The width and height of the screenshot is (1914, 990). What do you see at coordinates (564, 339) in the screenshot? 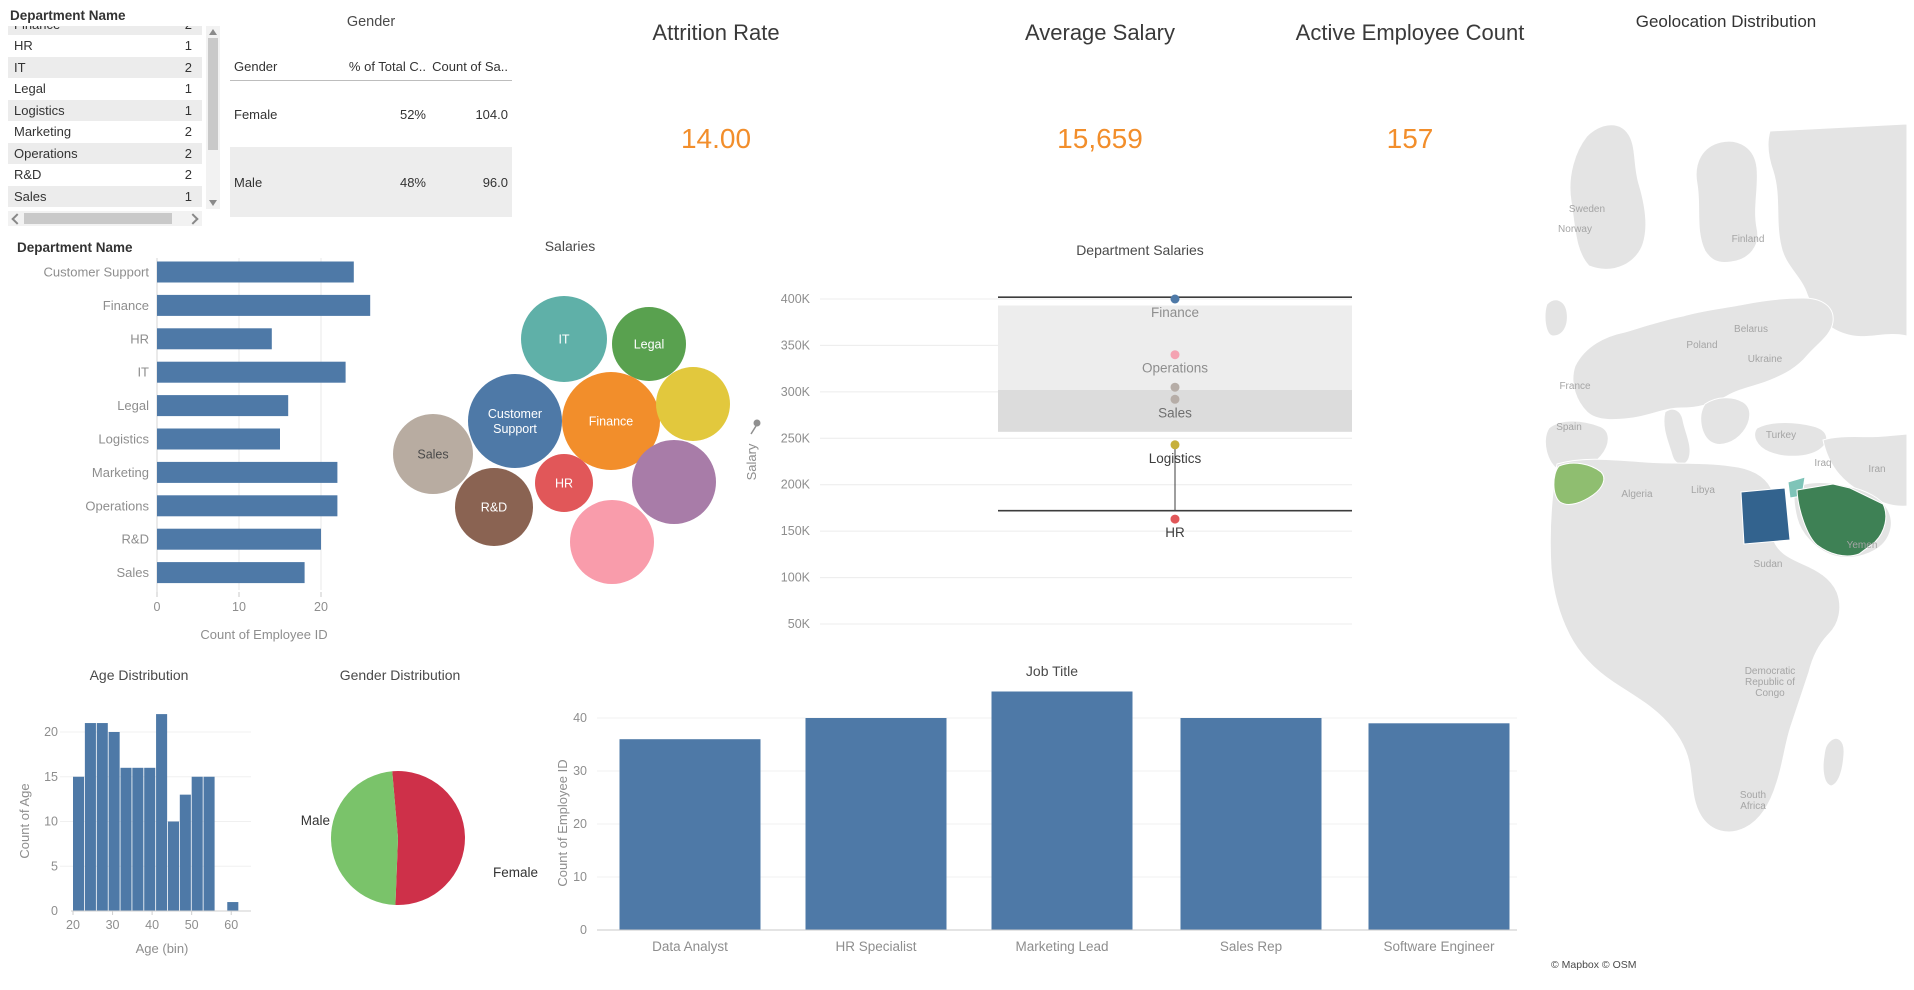
I see `bubble-it` at bounding box center [564, 339].